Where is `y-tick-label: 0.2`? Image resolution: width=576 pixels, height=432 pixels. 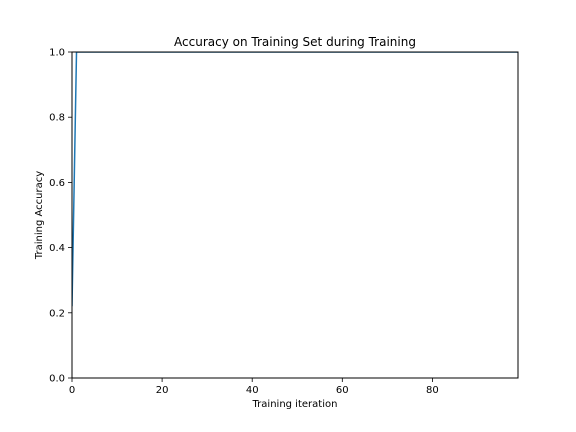
y-tick-label: 0.2 is located at coordinates (57, 313).